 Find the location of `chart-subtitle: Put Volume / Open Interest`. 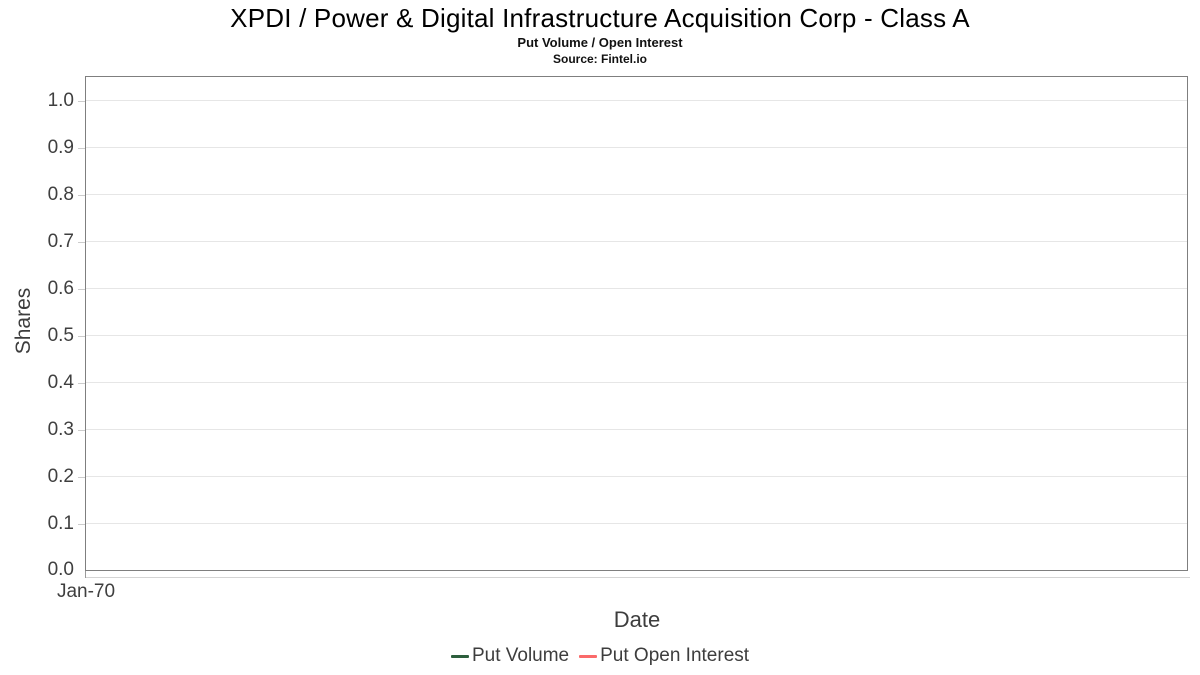

chart-subtitle: Put Volume / Open Interest is located at coordinates (600, 42).